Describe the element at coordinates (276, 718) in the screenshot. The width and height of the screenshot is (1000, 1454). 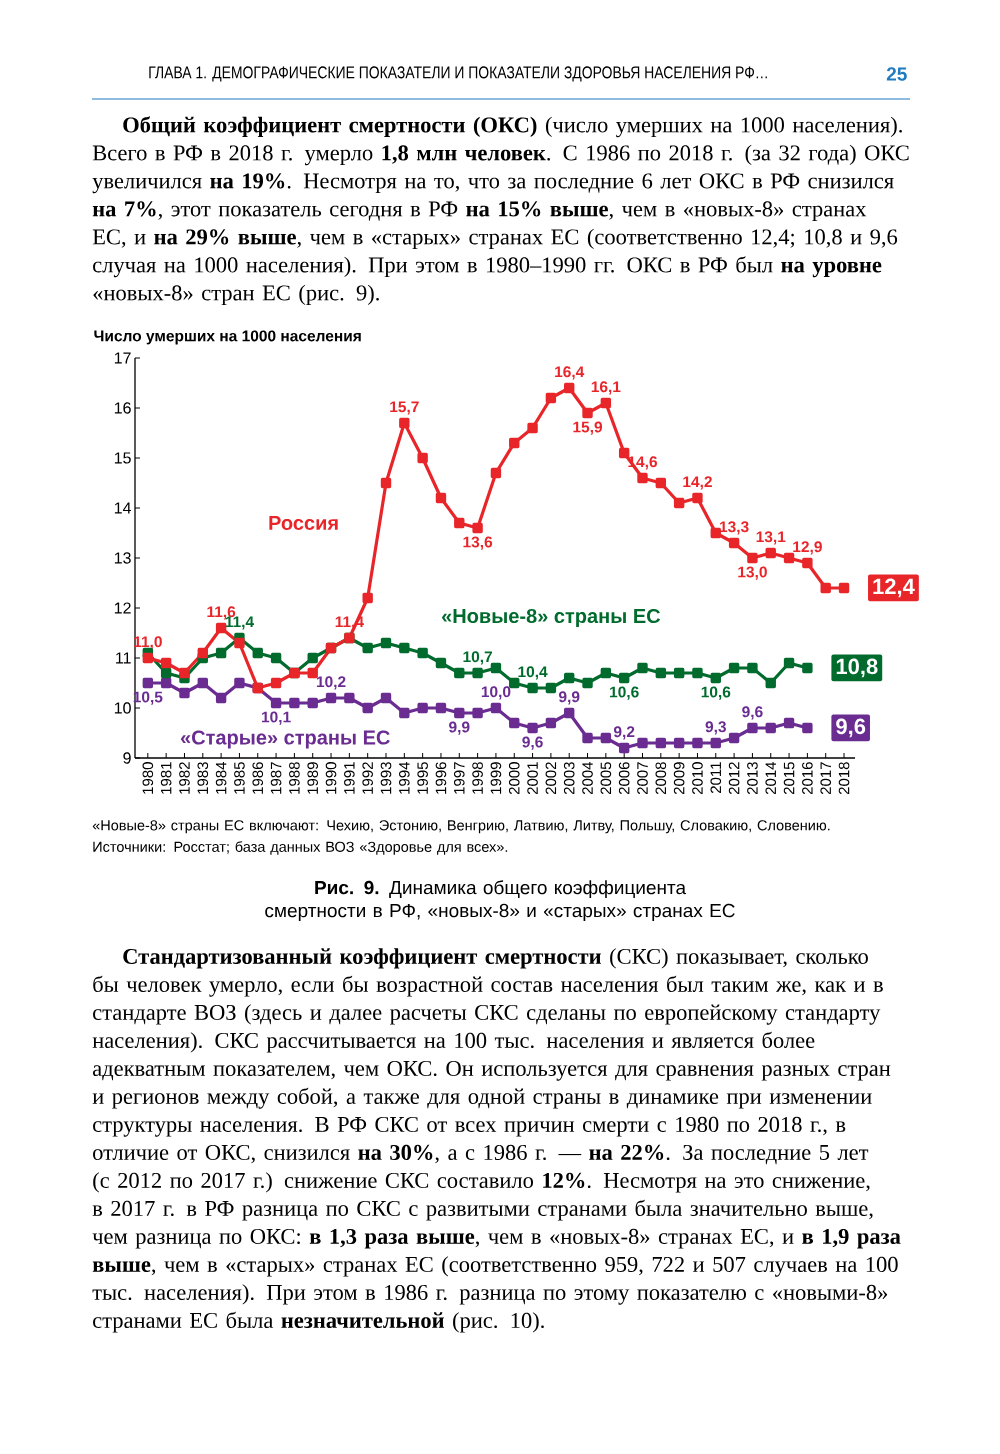
I see `data-label: 10,1` at that location.